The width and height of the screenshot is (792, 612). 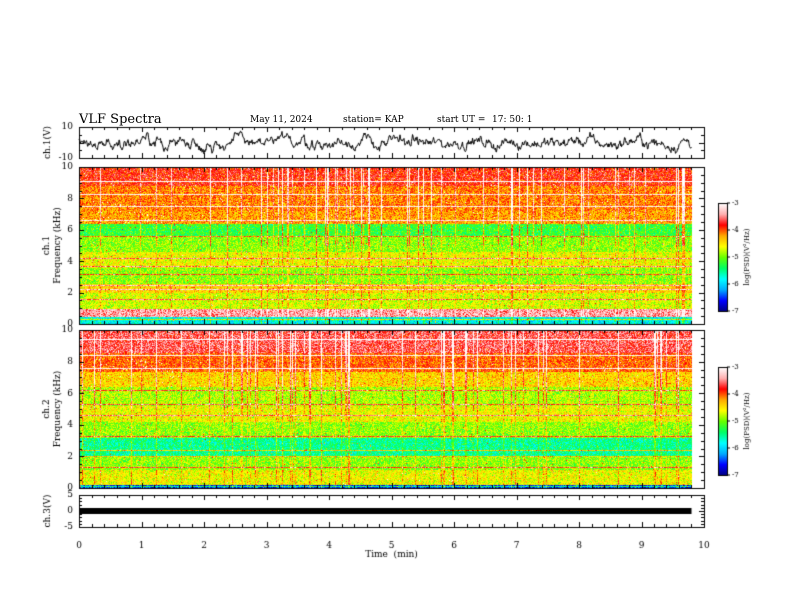 What do you see at coordinates (461, 120) in the screenshot?
I see `start-ut-label: start UT =` at bounding box center [461, 120].